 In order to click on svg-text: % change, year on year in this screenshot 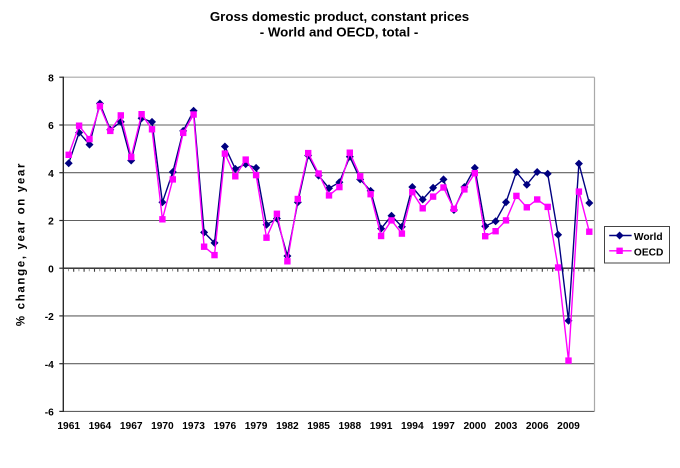, I will do `click(21, 244)`.